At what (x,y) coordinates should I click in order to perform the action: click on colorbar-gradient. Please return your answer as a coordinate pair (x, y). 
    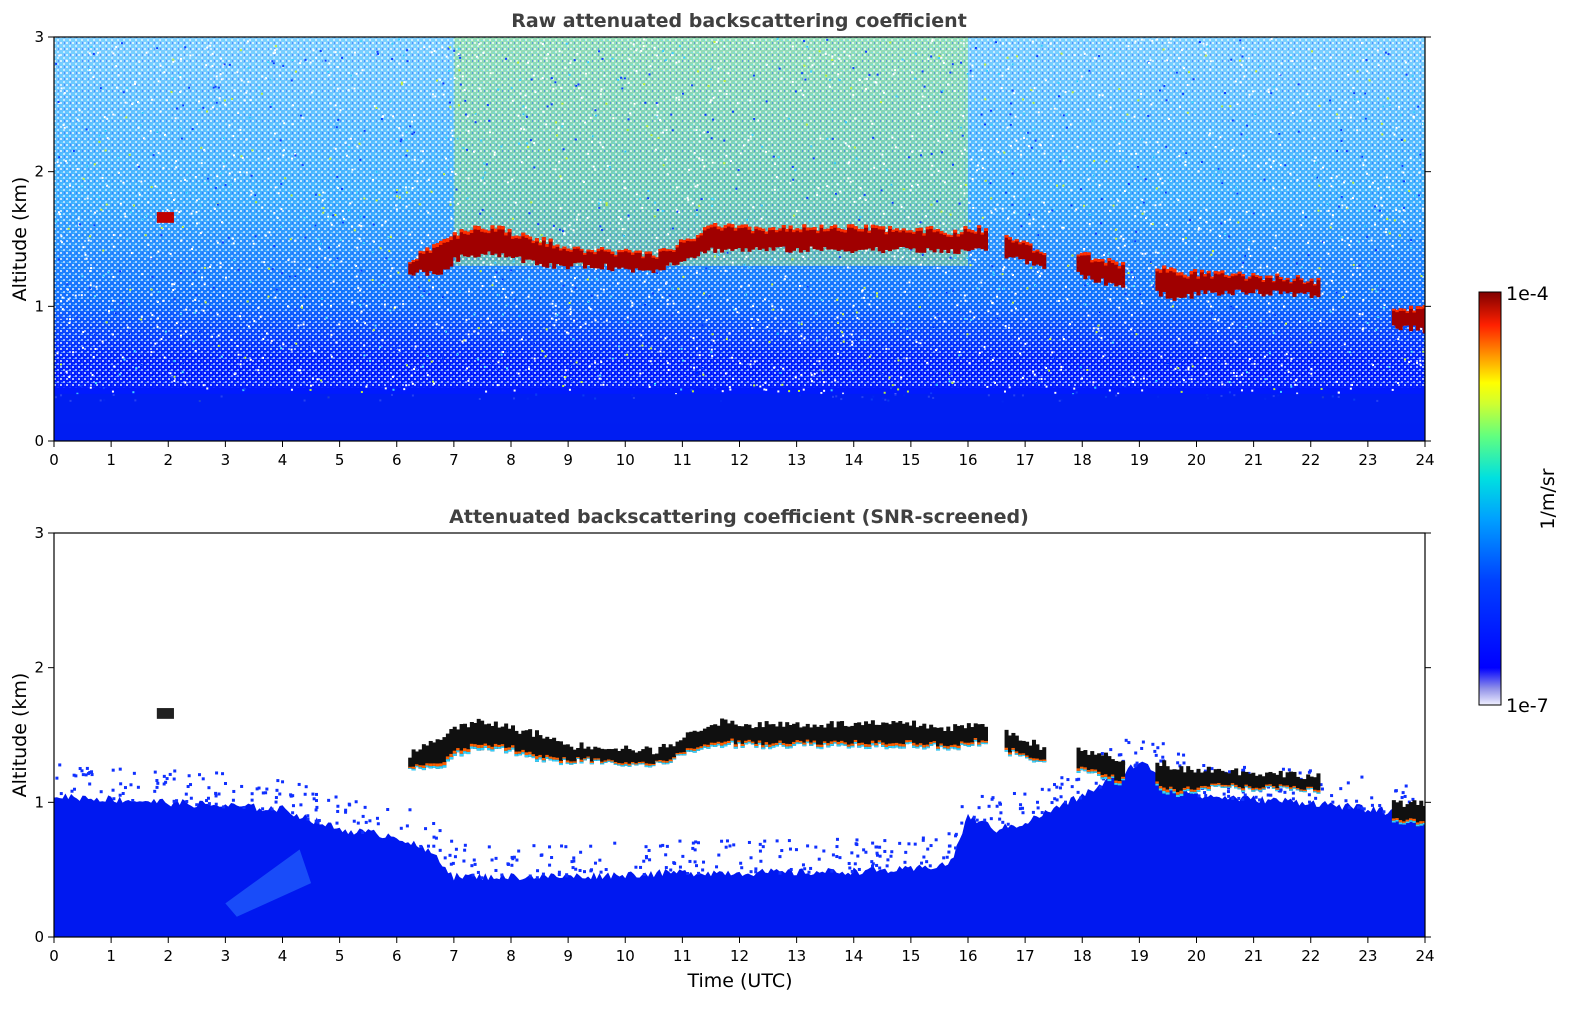
    Looking at the image, I should click on (1490, 498).